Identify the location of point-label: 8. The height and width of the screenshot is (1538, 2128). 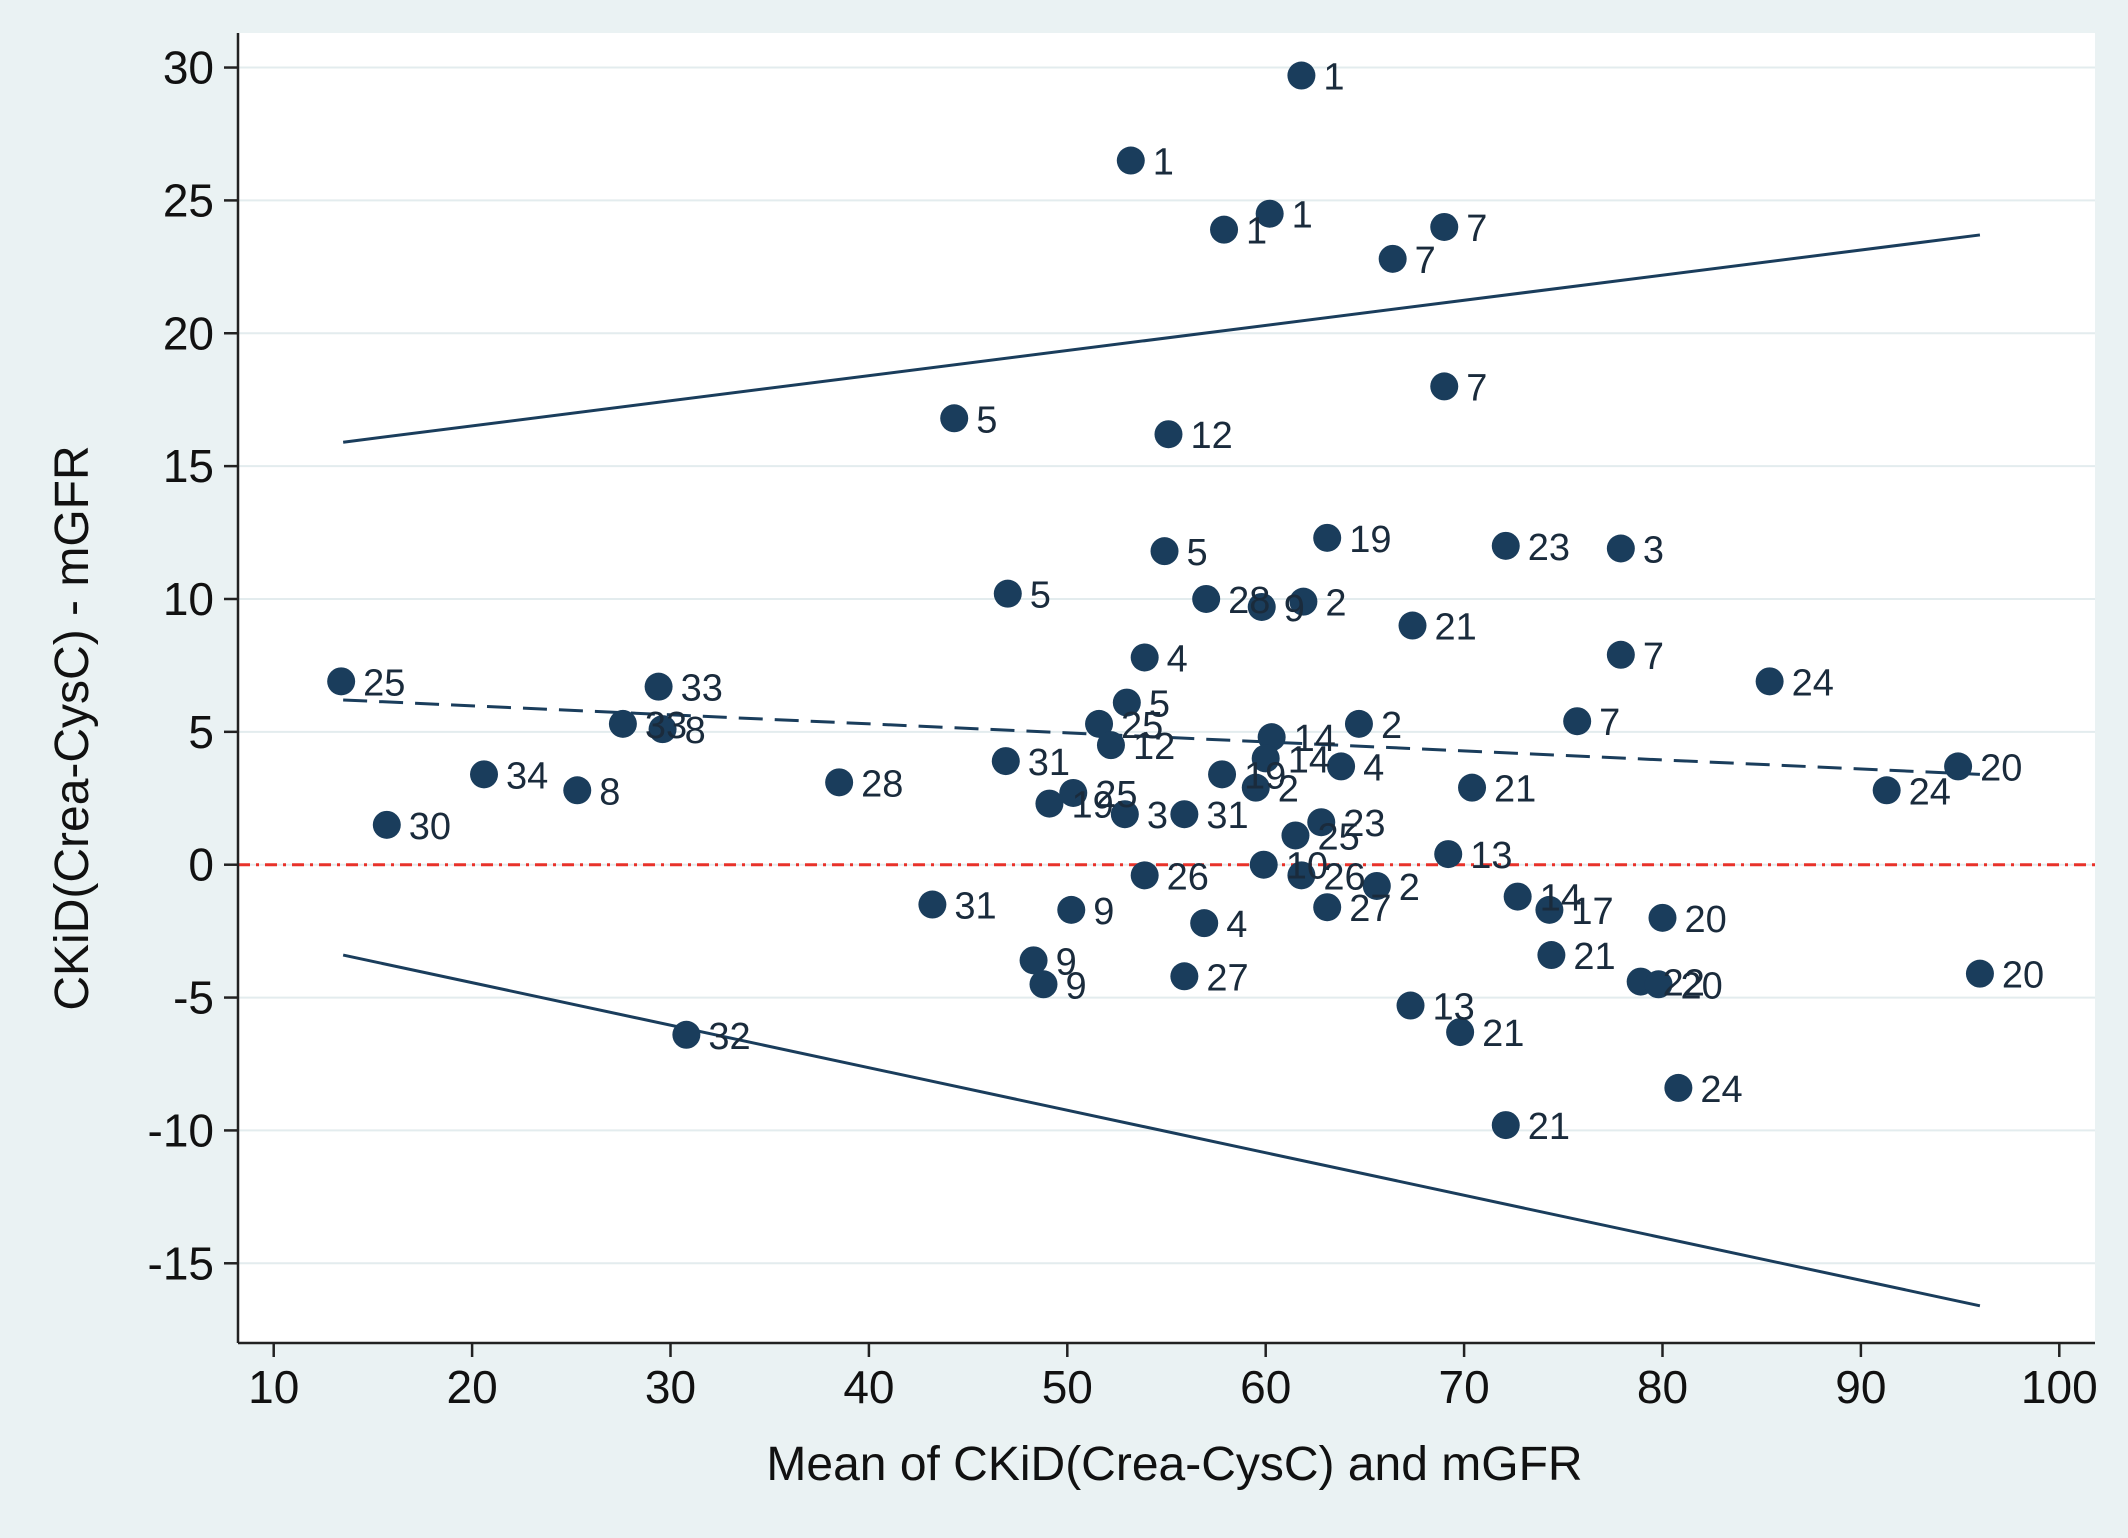
(695, 731).